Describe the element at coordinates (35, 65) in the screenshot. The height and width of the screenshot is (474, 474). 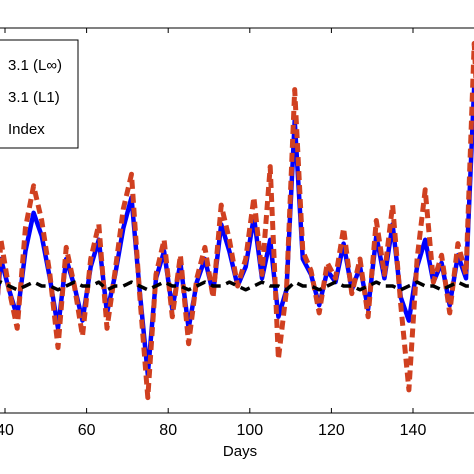
I see `legend-label: 3.1 (L∞)` at that location.